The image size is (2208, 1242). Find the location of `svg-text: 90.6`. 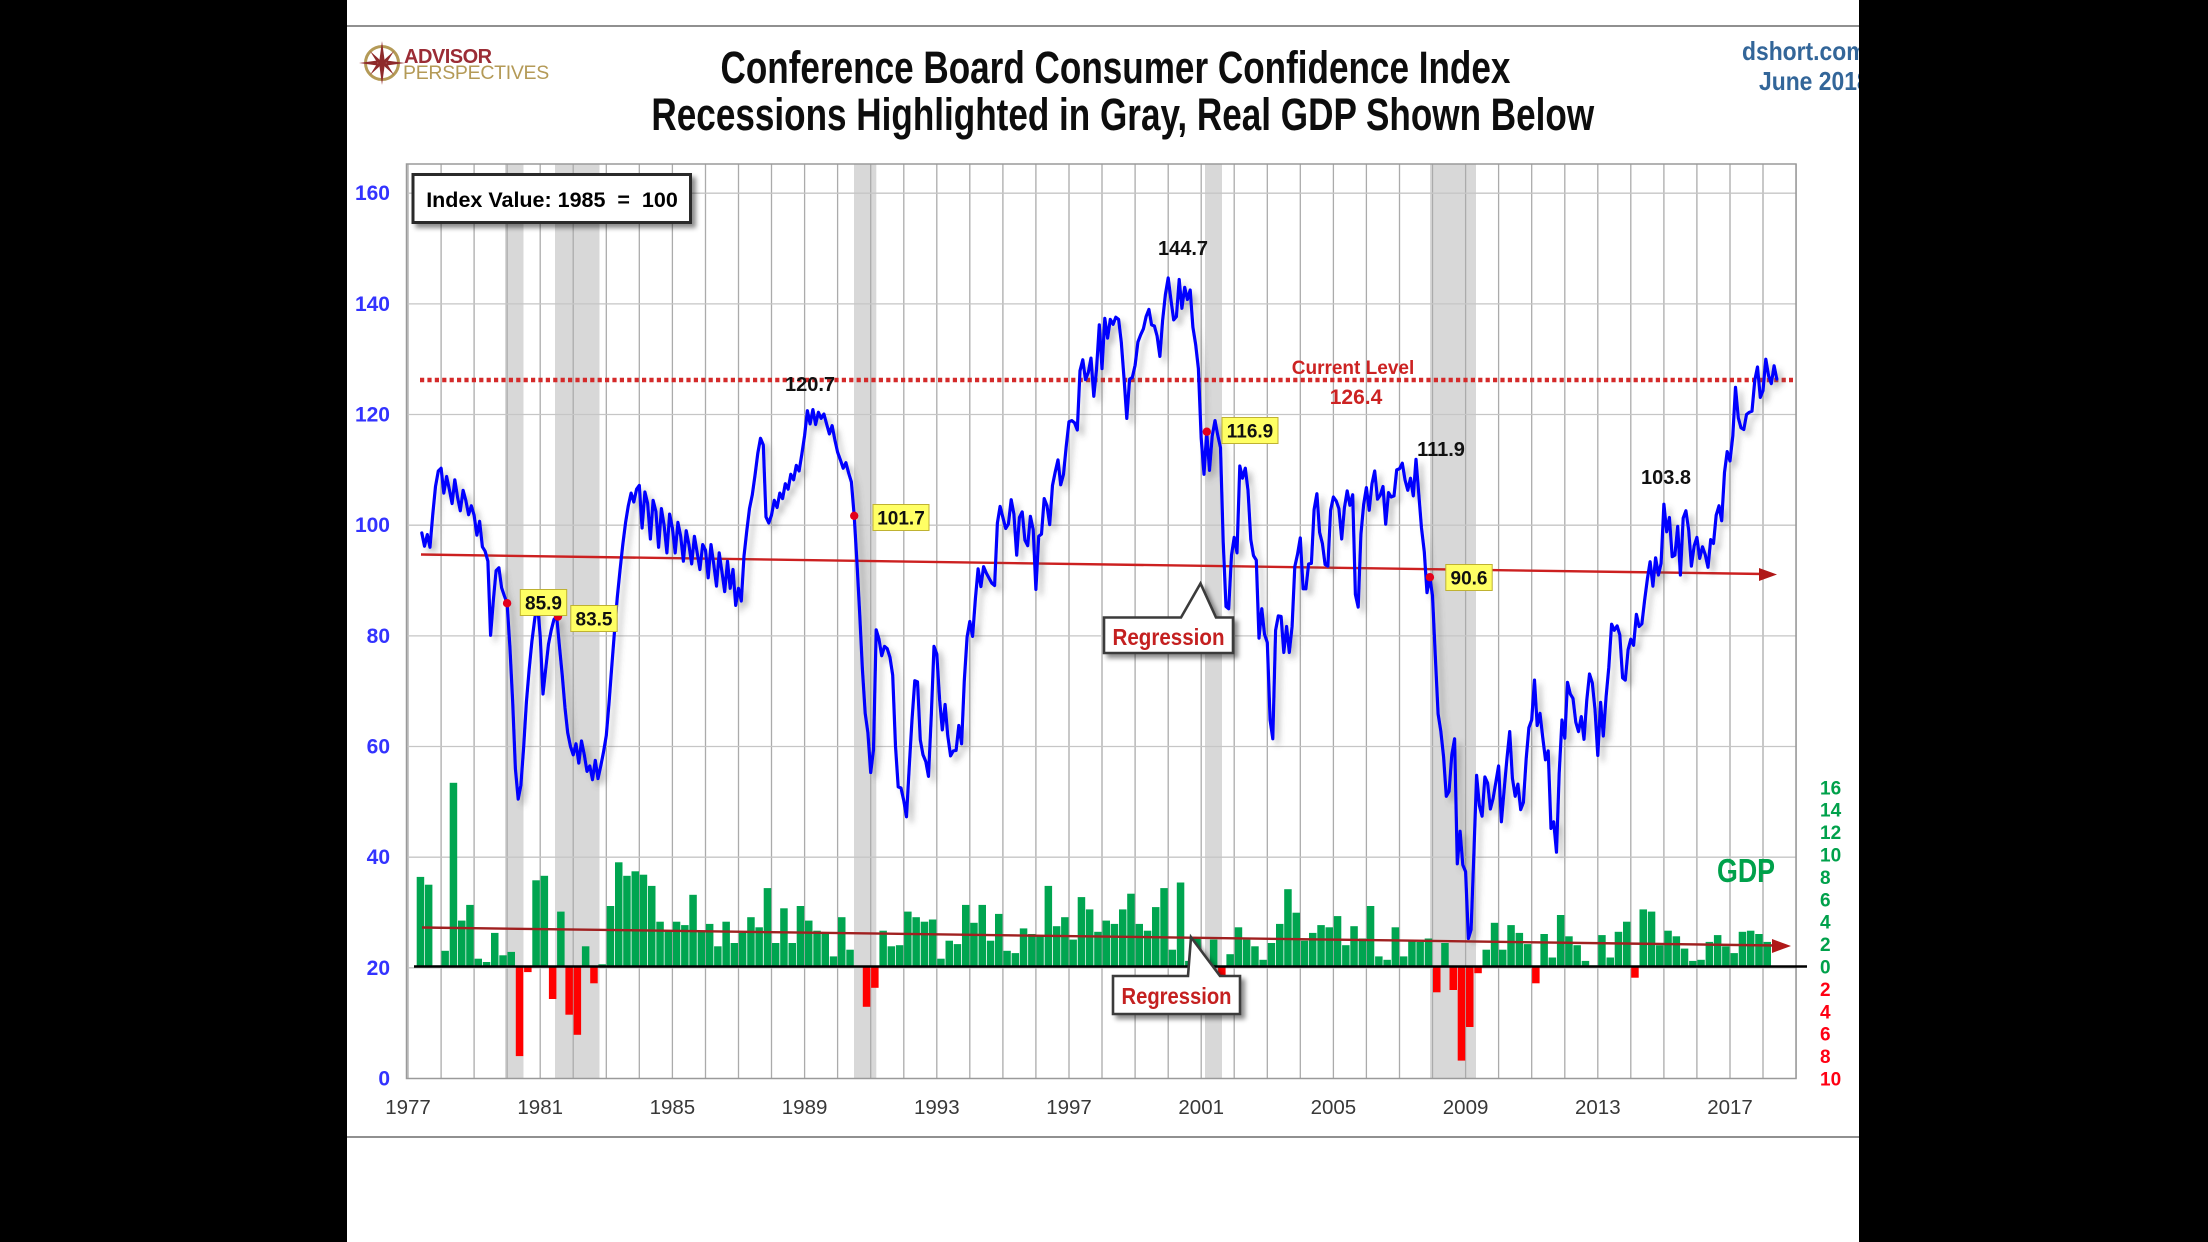

svg-text: 90.6 is located at coordinates (1469, 579).